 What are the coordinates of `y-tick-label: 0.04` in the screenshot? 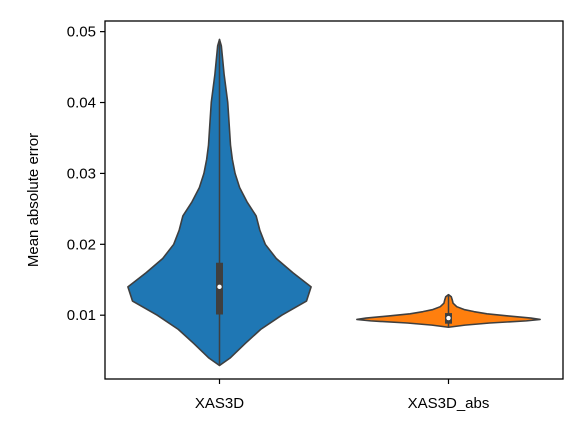 It's located at (81, 103).